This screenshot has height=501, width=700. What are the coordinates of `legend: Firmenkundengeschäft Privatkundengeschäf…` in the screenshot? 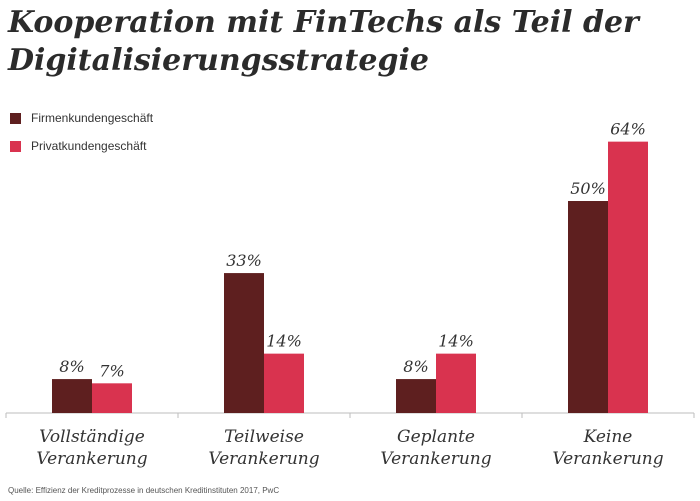 It's located at (81, 138).